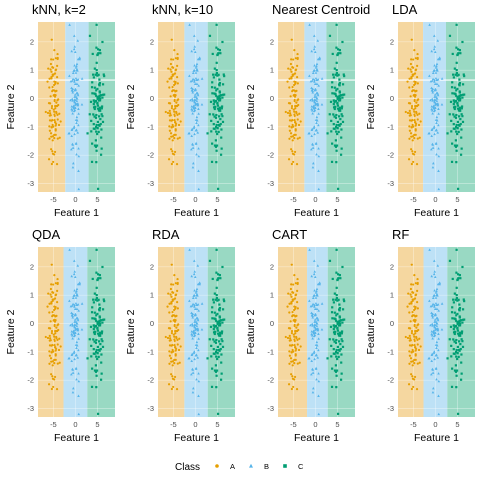 The image size is (480, 480). I want to click on x-tick-label: -5, so click(293, 199).